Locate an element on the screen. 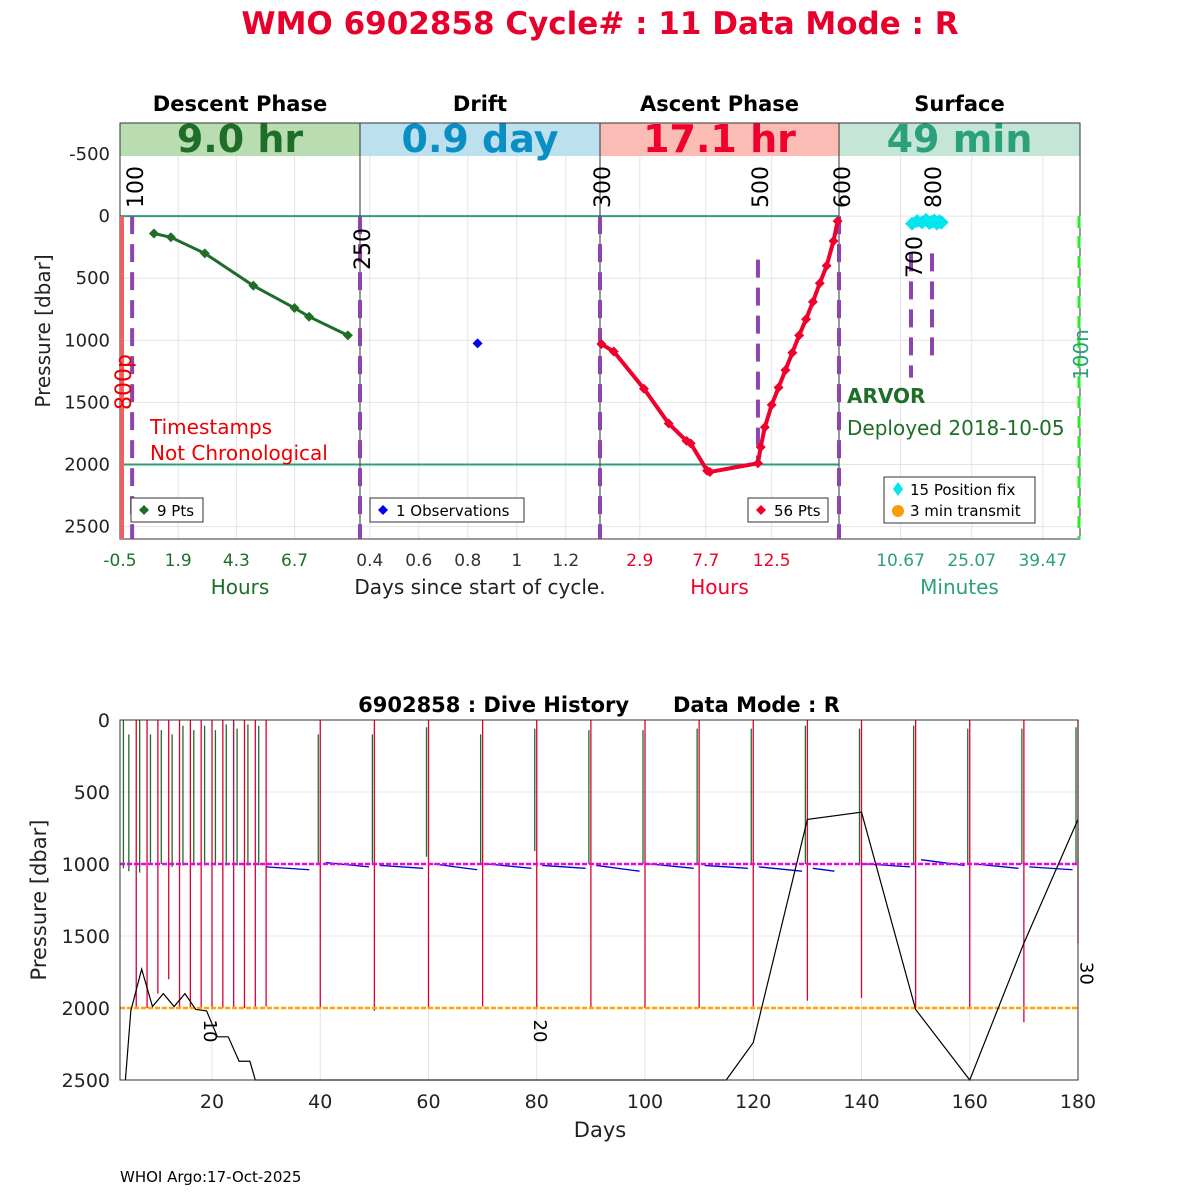 This screenshot has height=1200, width=1200. surface-right-label: 100n is located at coordinates (1081, 354).